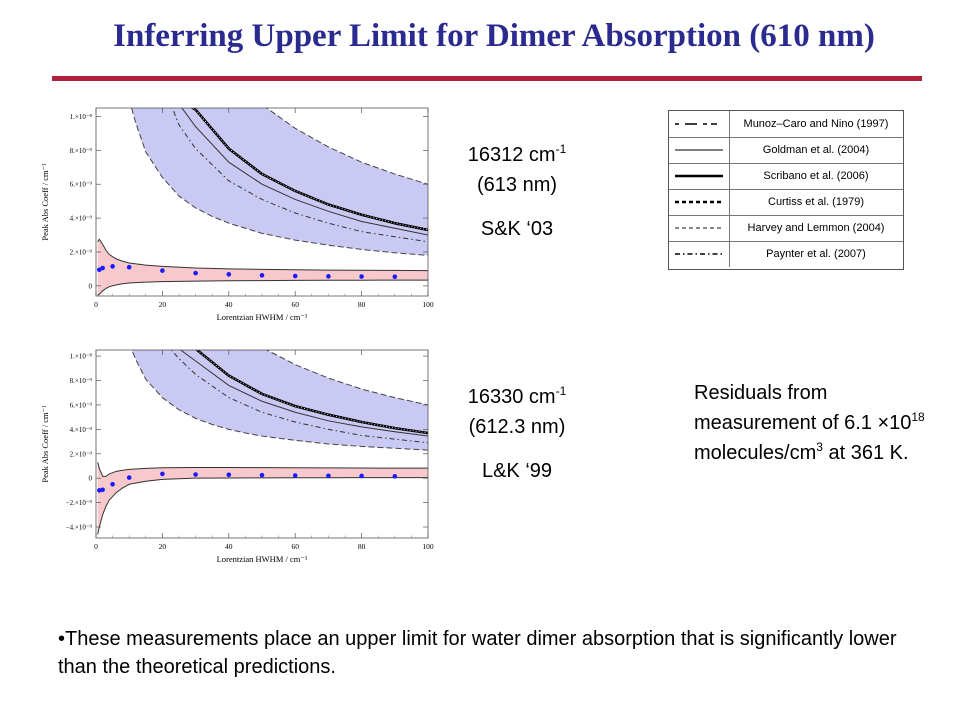 This screenshot has width=960, height=720. Describe the element at coordinates (487, 78) in the screenshot. I see `title-divider` at that location.